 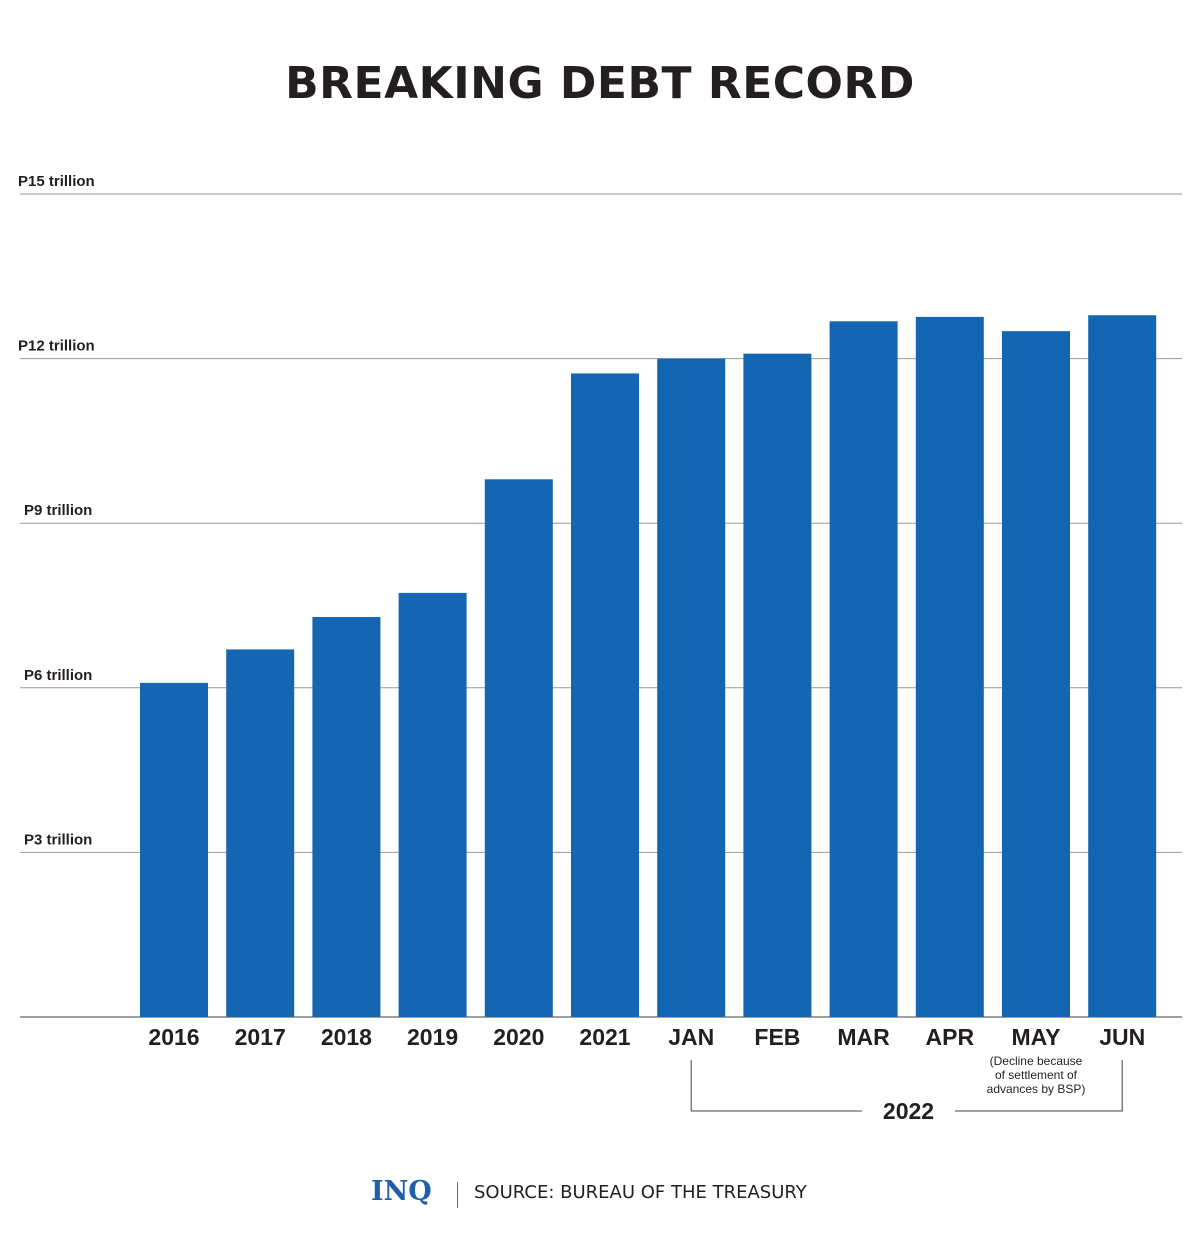 What do you see at coordinates (457, 1195) in the screenshot?
I see `footer-divider` at bounding box center [457, 1195].